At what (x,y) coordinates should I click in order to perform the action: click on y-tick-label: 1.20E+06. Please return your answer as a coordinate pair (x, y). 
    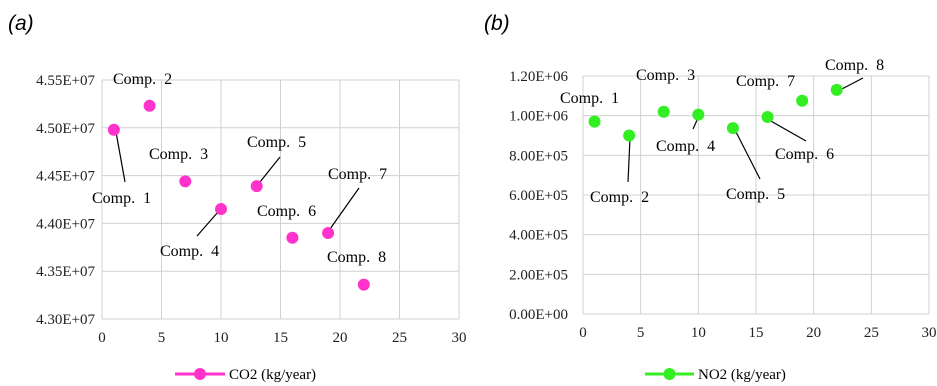
    Looking at the image, I should click on (538, 77).